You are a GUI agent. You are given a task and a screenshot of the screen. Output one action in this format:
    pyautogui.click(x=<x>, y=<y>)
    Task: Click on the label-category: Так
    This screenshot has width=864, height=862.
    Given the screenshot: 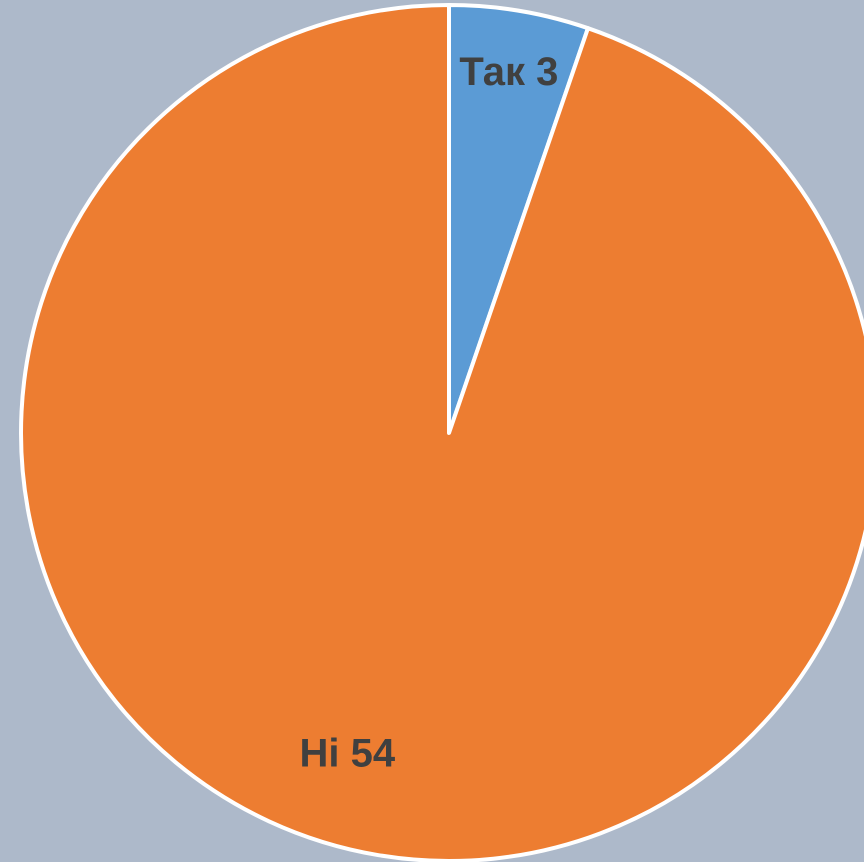 What is the action you would take?
    pyautogui.click(x=492, y=72)
    